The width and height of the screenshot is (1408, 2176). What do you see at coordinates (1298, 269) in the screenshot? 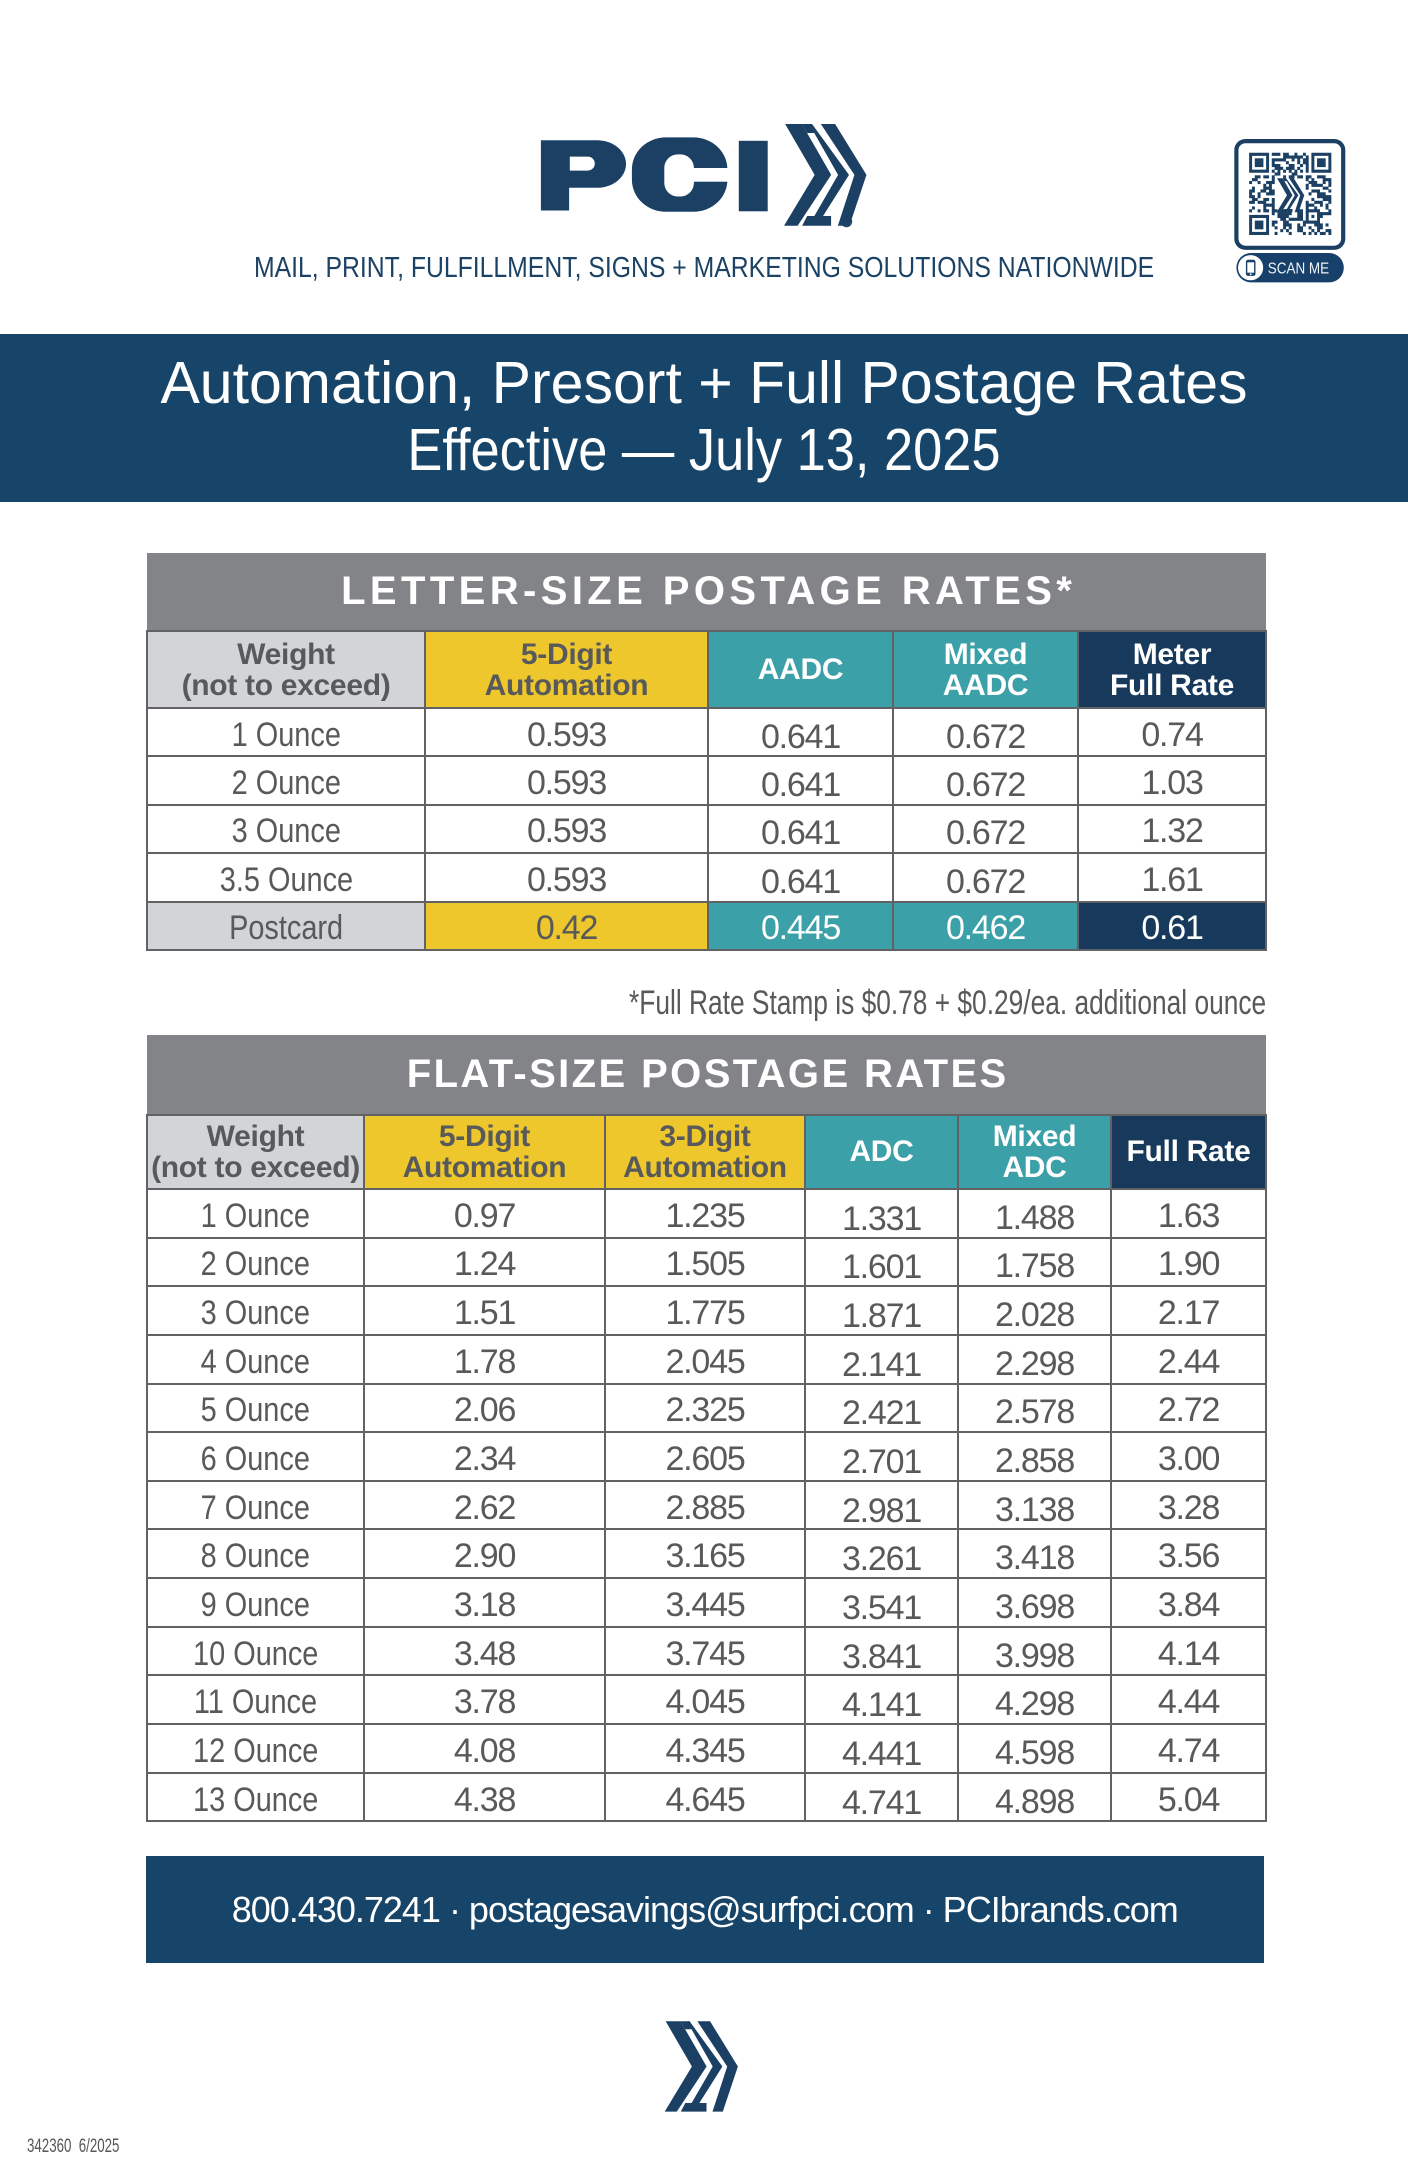
I see `svg-text: SCAN ME` at bounding box center [1298, 269].